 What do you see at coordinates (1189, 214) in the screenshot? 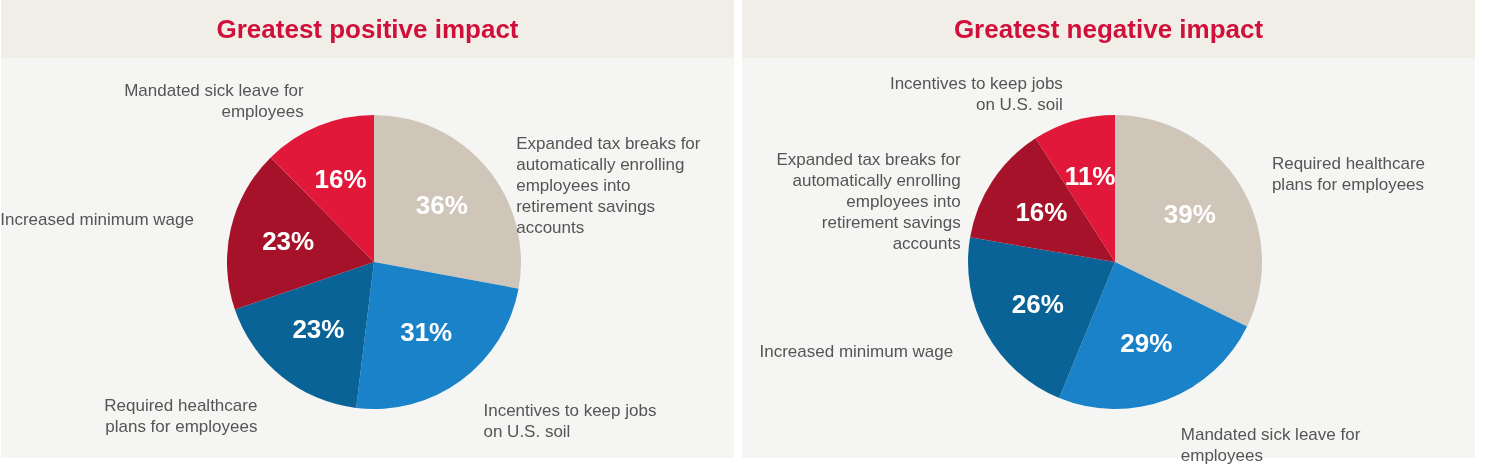
I see `data-label: 39%` at bounding box center [1189, 214].